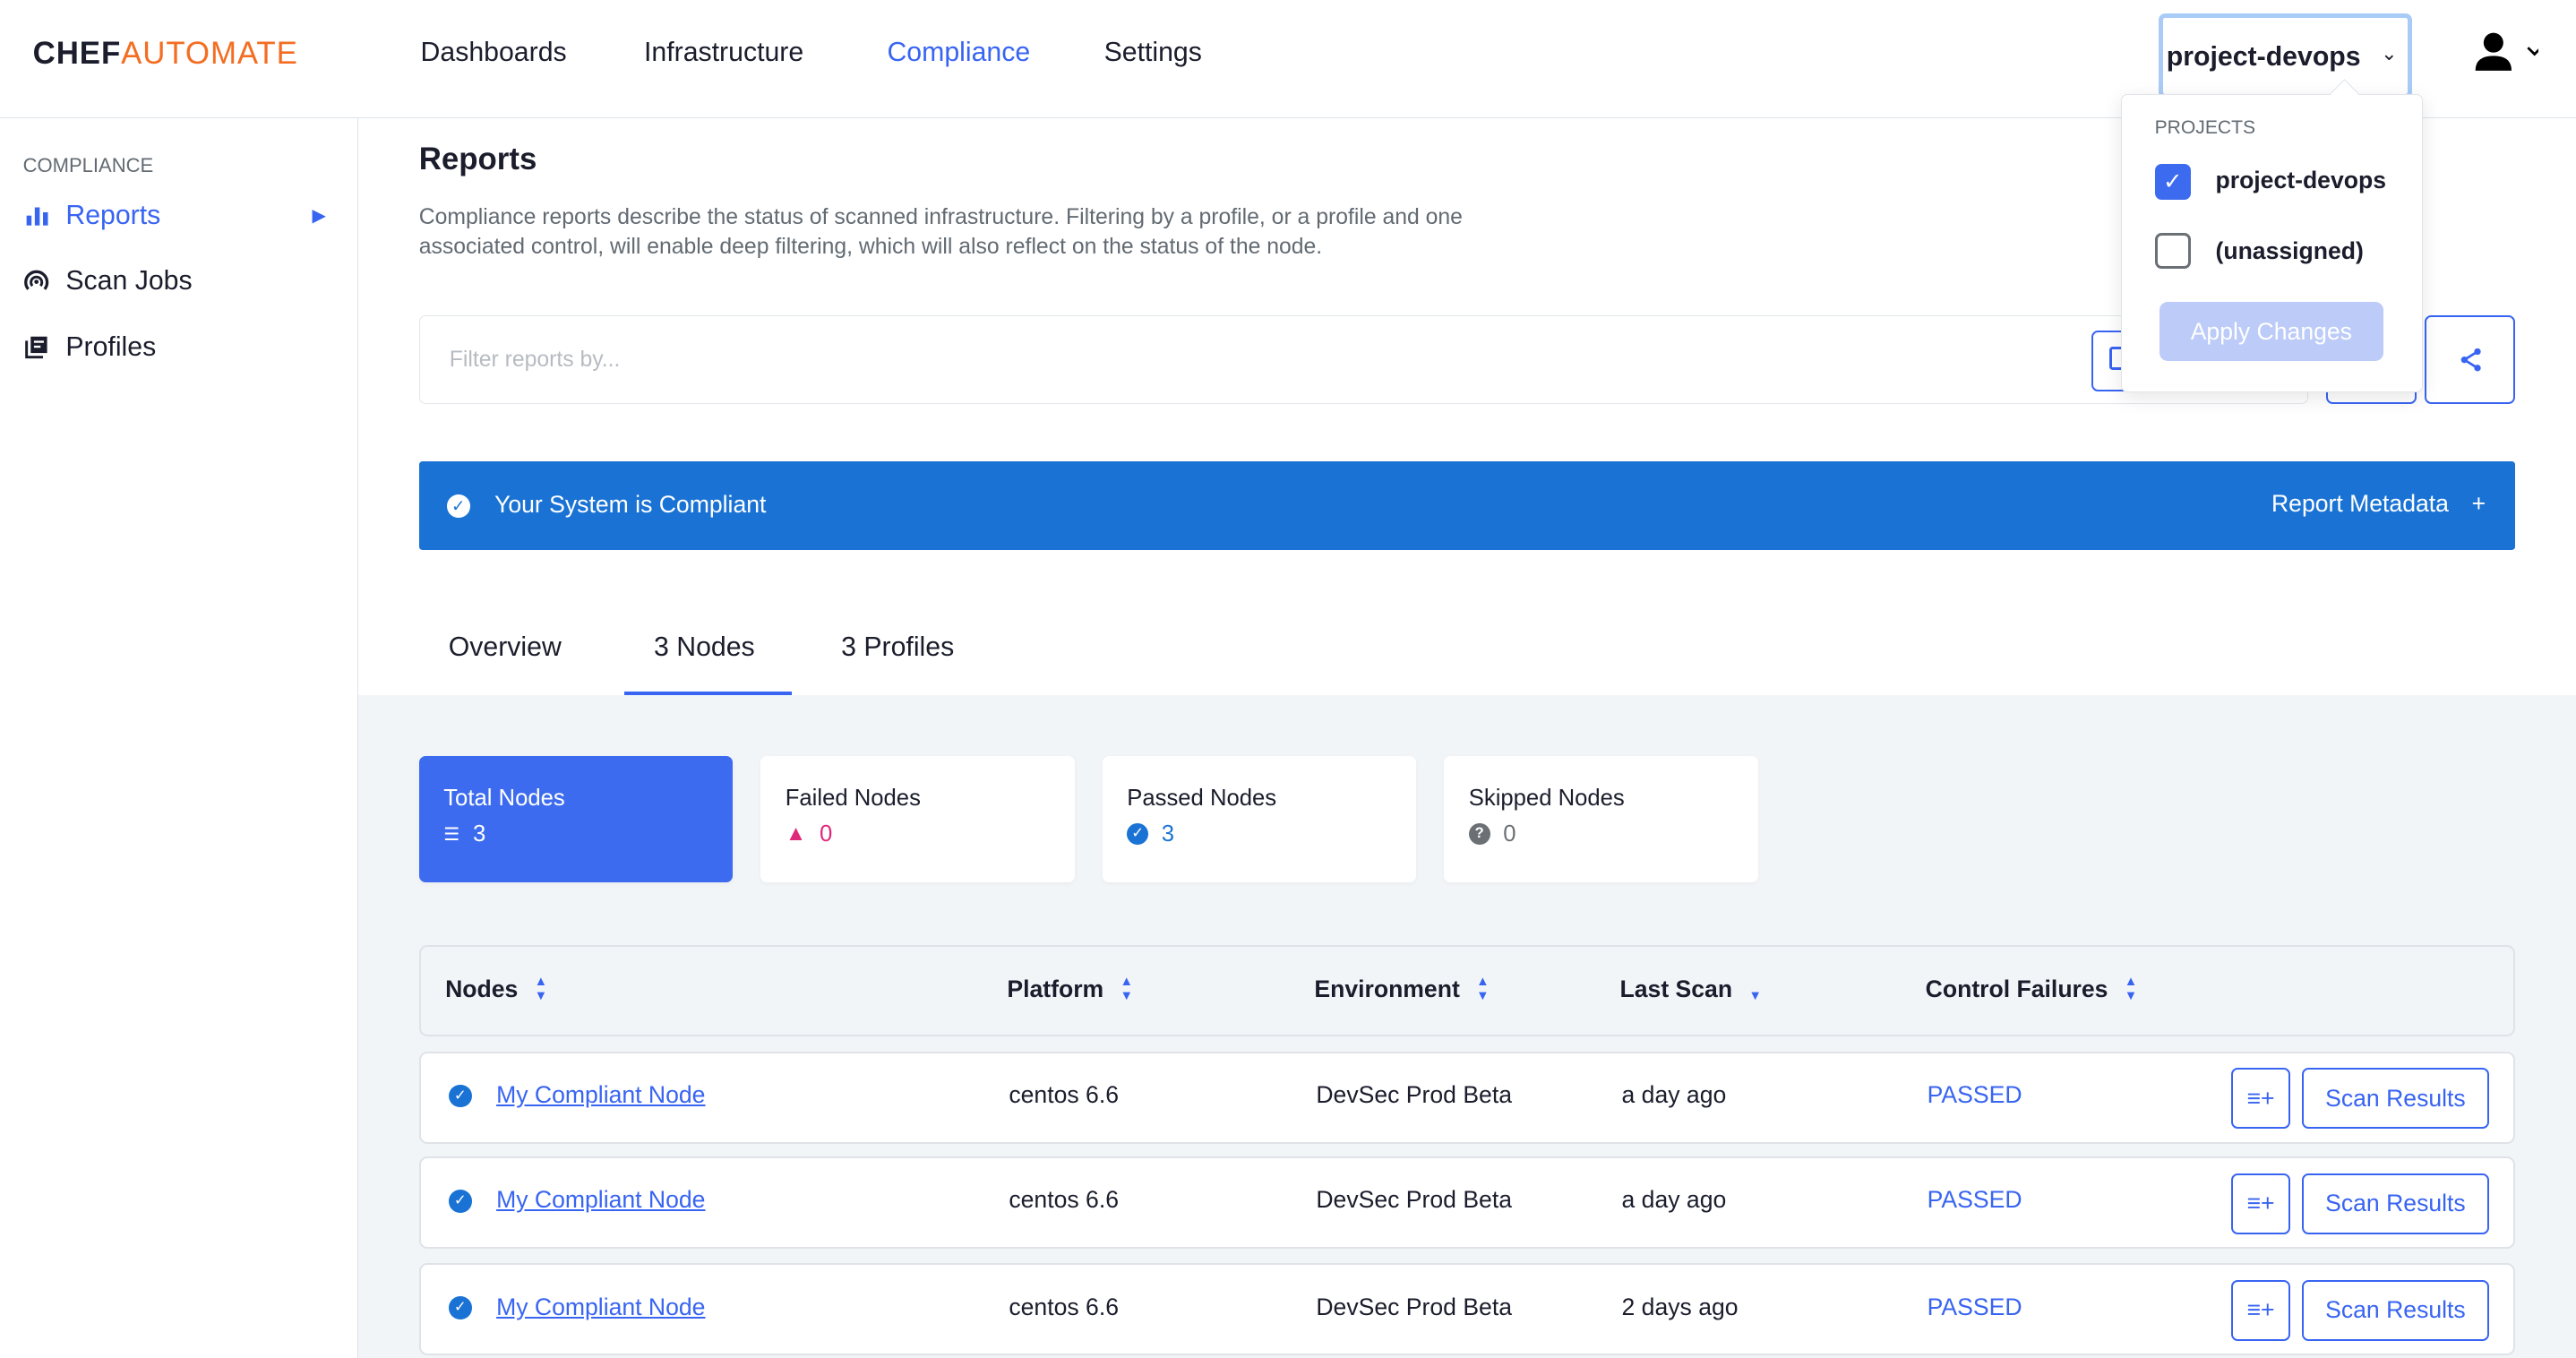 Image resolution: width=2576 pixels, height=1358 pixels. I want to click on page-title: Reports, so click(477, 158).